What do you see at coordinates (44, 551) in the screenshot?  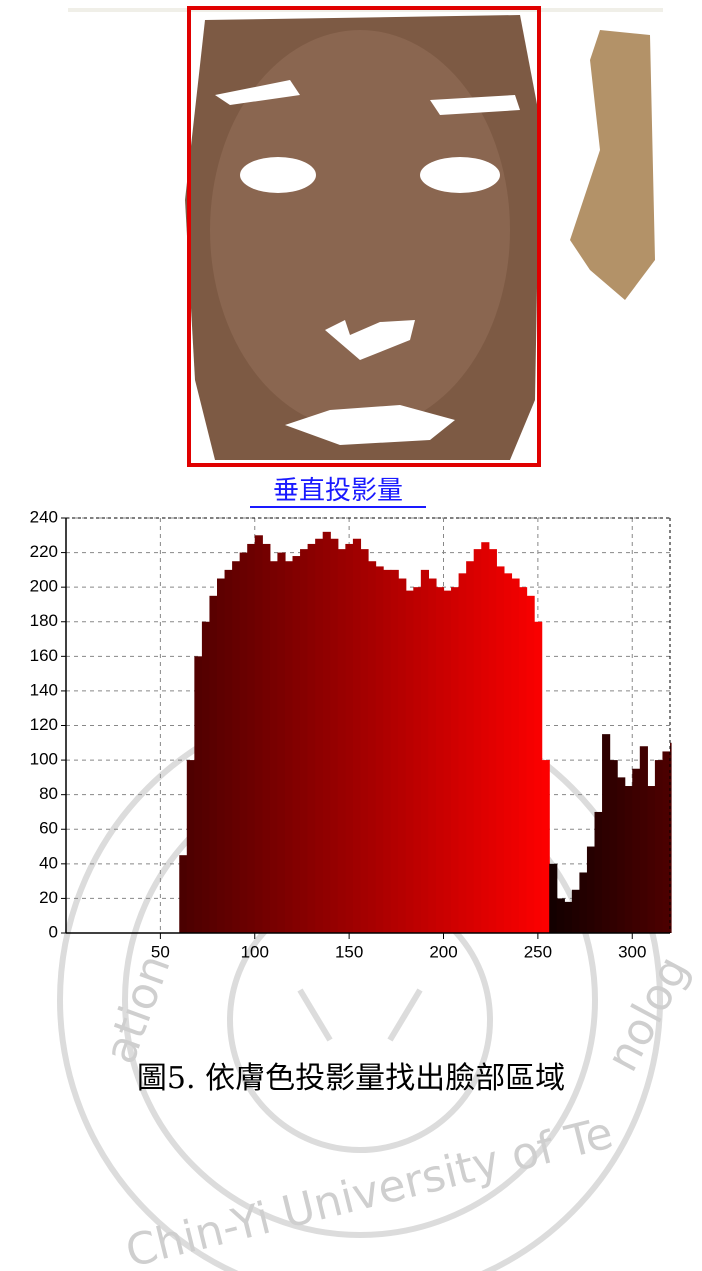 I see `y-tick-label: 220` at bounding box center [44, 551].